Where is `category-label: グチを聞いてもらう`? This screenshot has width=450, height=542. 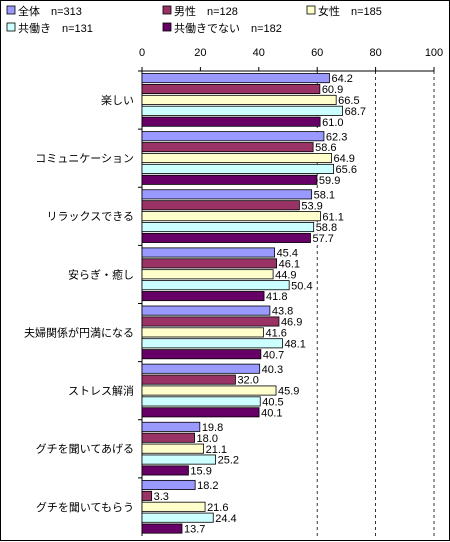
category-label: グチを聞いてもらう is located at coordinates (85, 507).